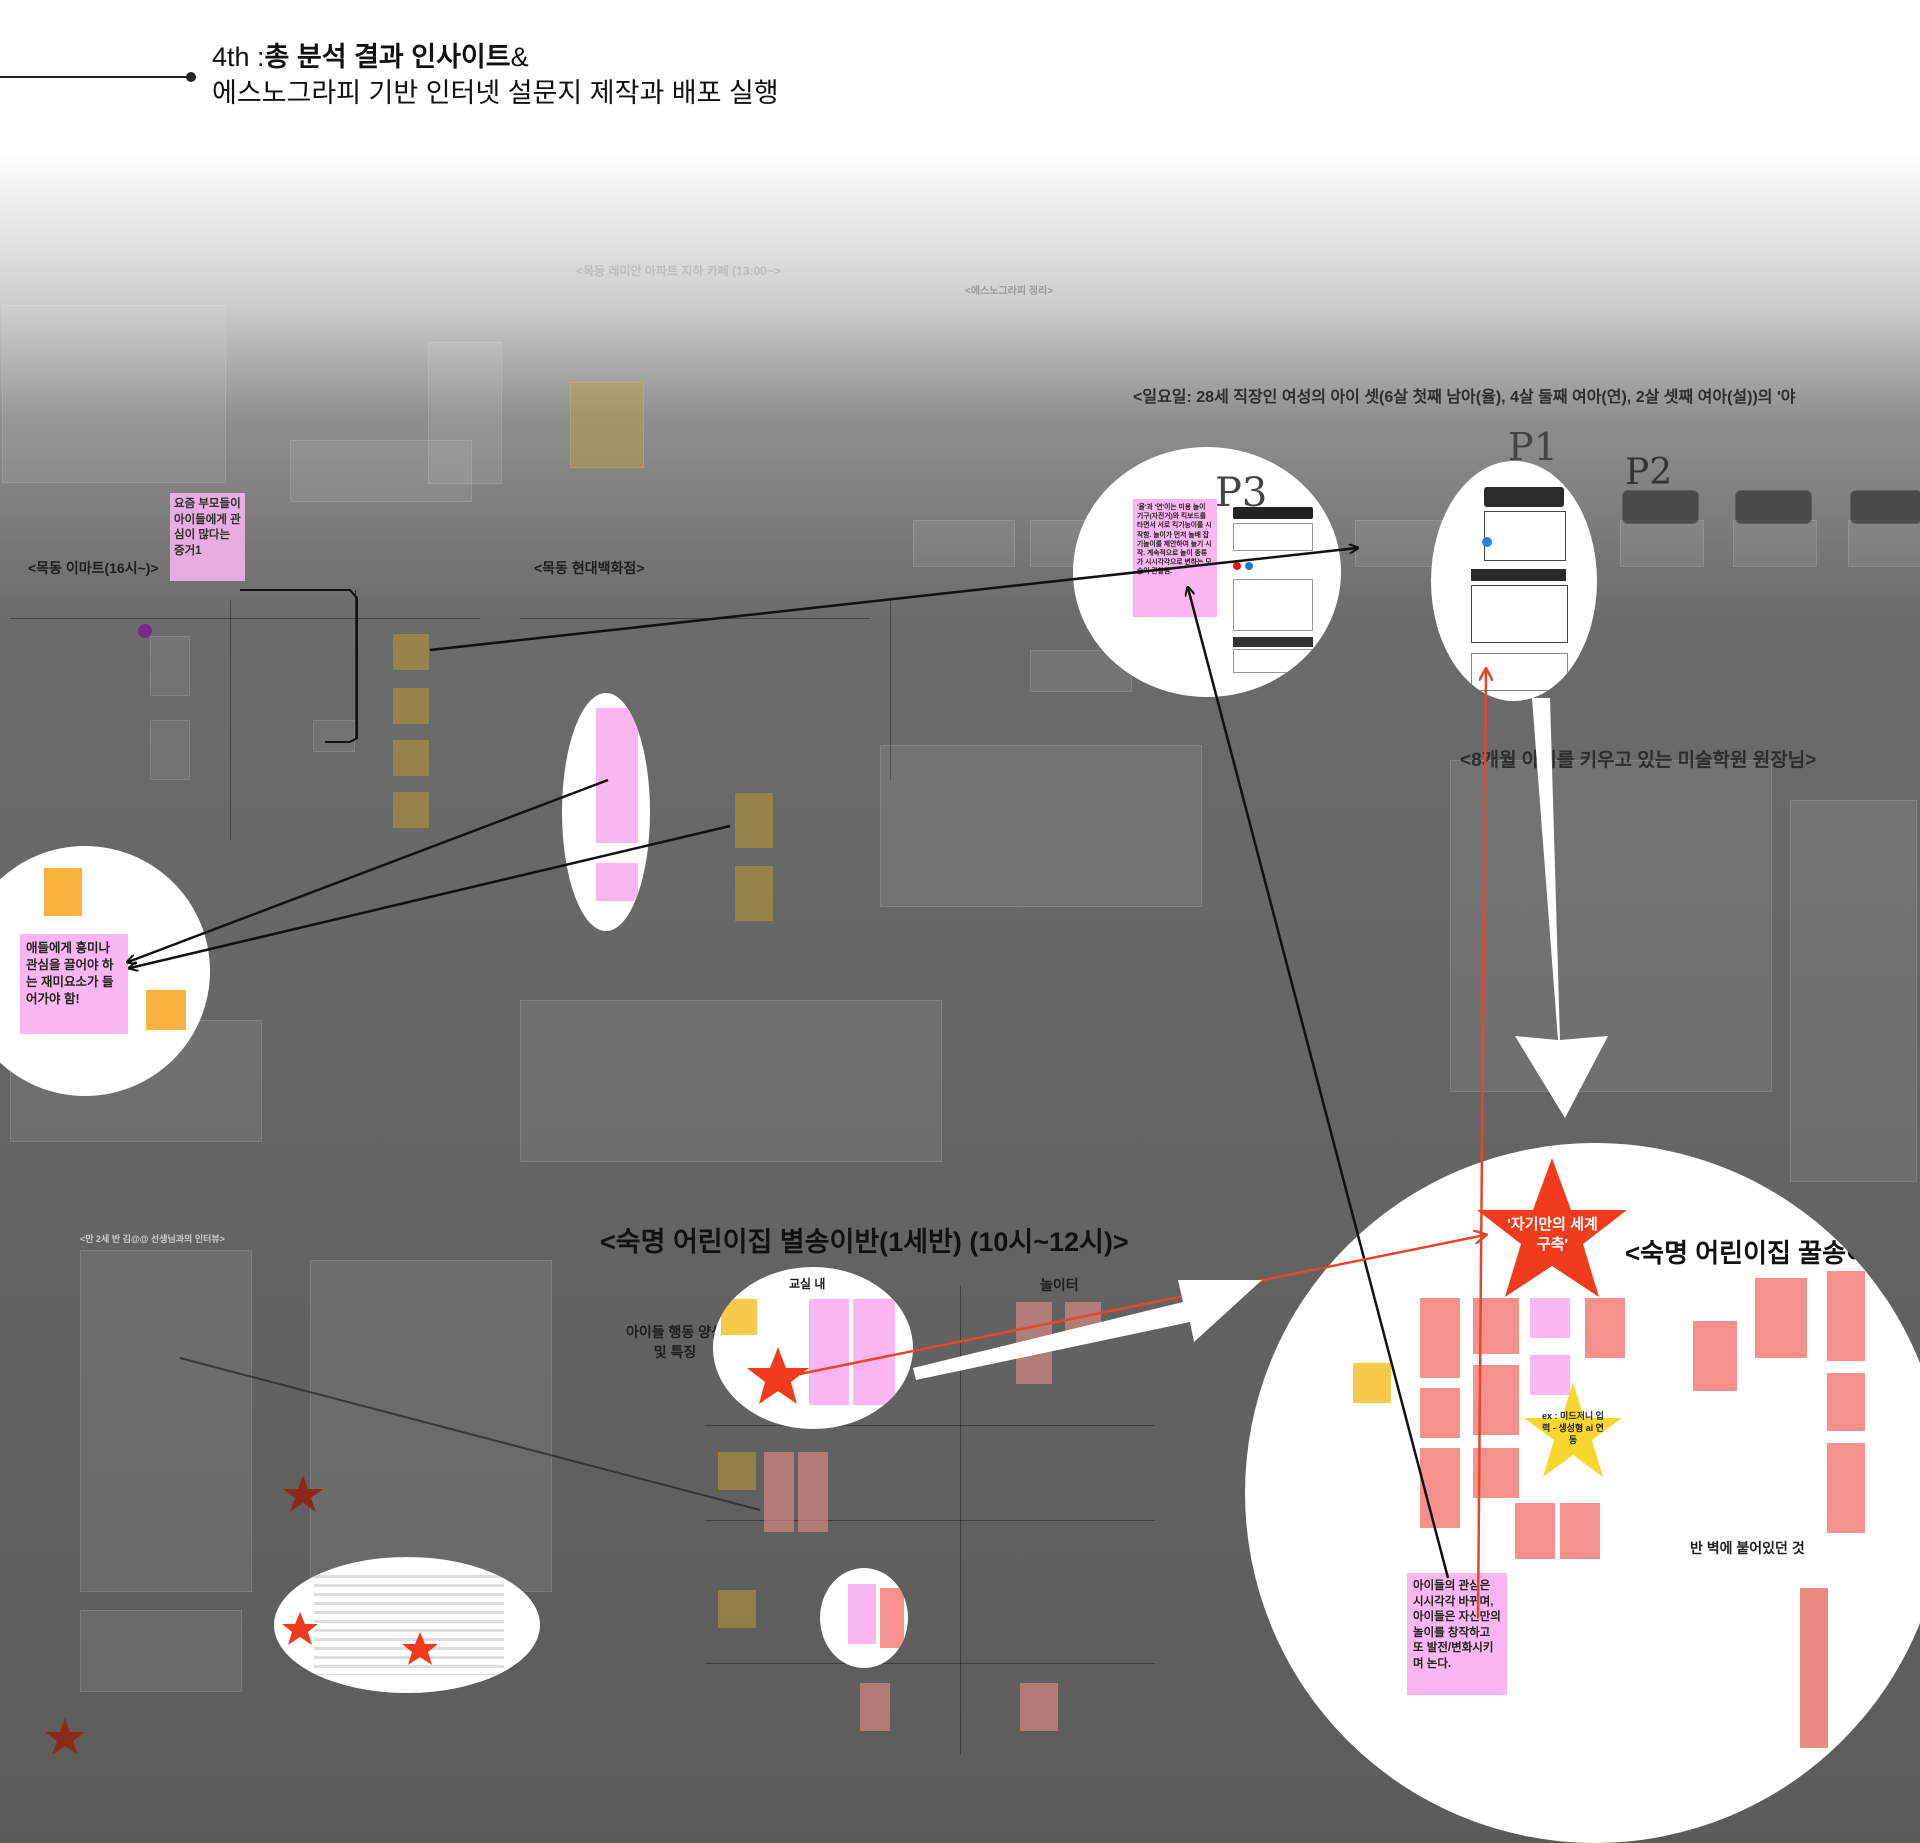  Describe the element at coordinates (607, 425) in the screenshot. I see `faded-yellow-note` at that location.